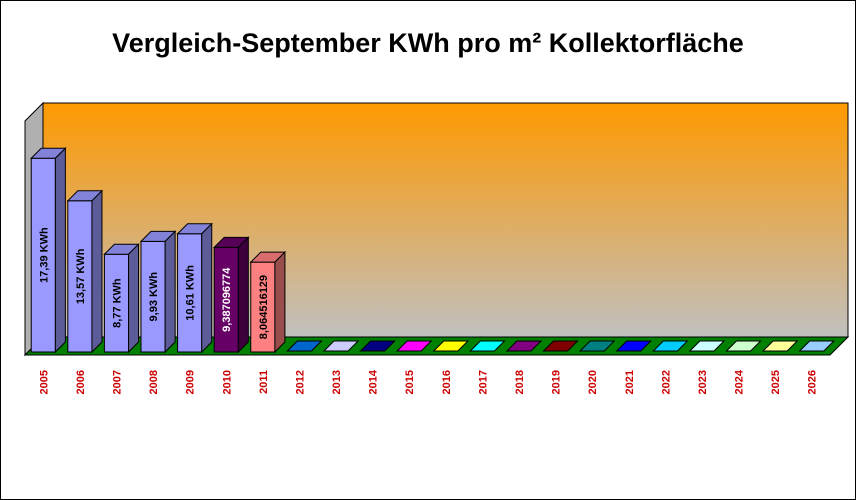  I want to click on bar-2021, so click(634, 346).